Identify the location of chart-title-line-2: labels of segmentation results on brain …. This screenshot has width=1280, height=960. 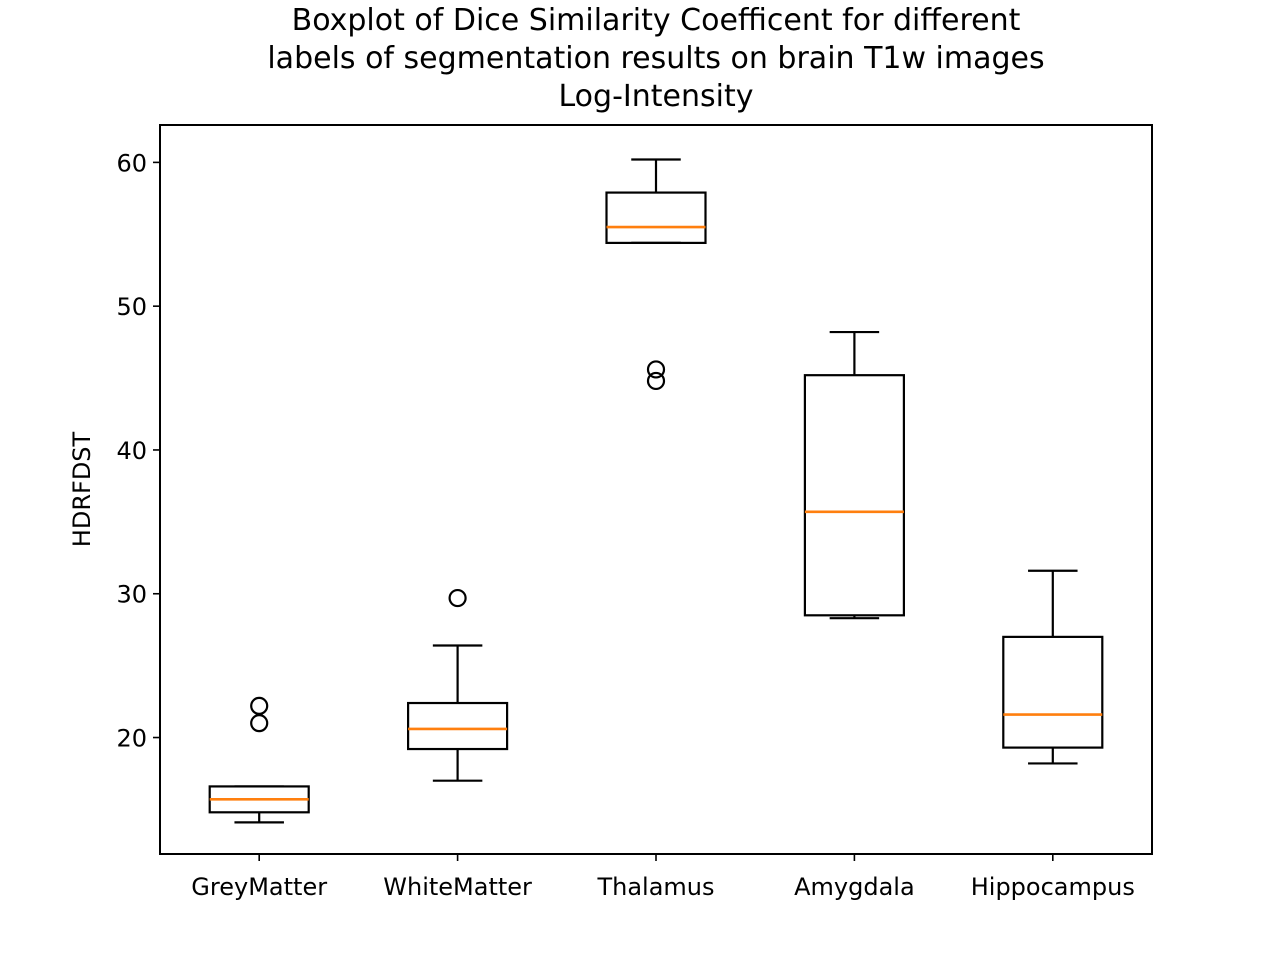
(656, 58).